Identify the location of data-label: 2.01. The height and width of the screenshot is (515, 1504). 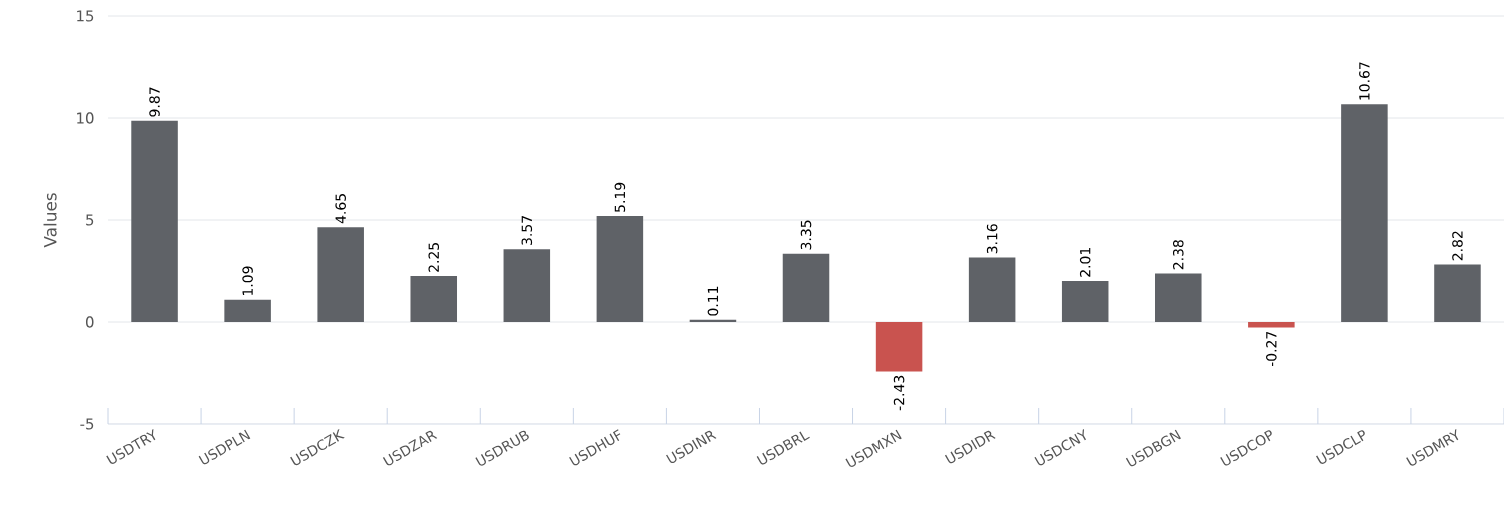
(1085, 262).